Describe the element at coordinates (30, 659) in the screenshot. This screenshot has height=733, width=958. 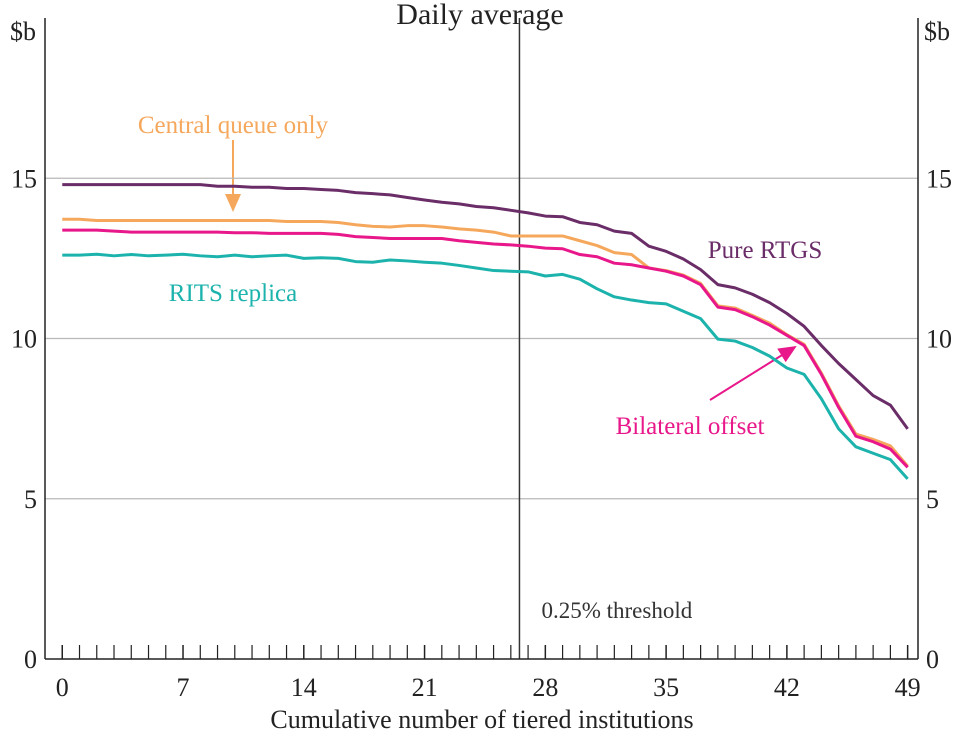
I see `y-tick-label: 0` at that location.